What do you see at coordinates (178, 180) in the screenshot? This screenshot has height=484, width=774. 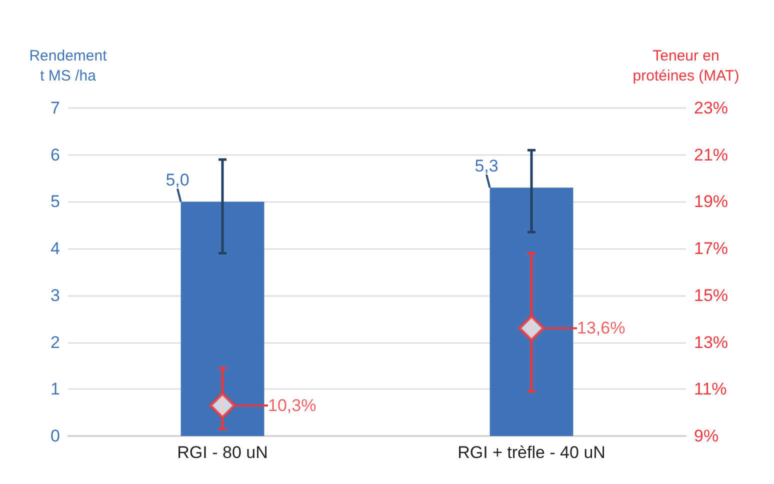 I see `data-label: 5,0` at bounding box center [178, 180].